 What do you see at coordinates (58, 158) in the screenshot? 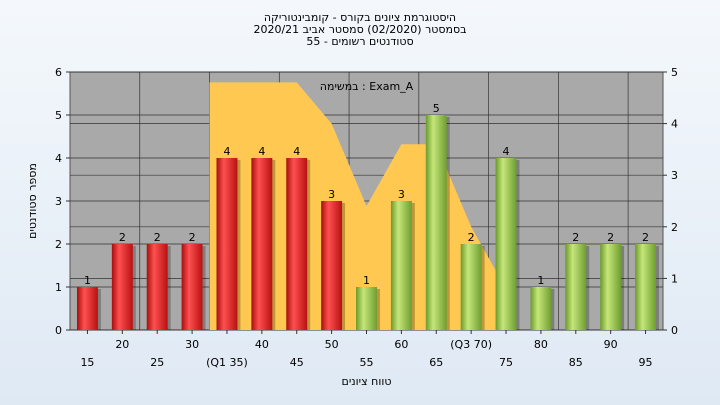
I see `y-tick-label: 4` at bounding box center [58, 158].